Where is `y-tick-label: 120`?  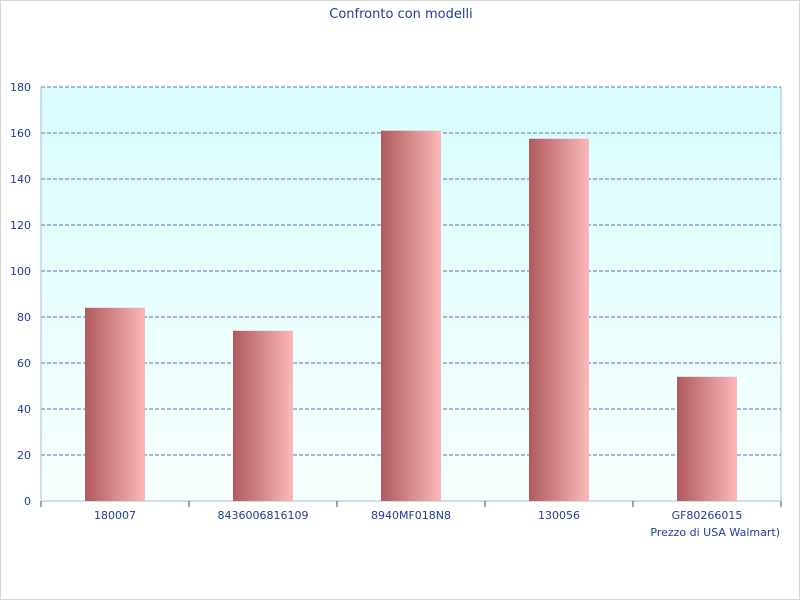 y-tick-label: 120 is located at coordinates (20, 225).